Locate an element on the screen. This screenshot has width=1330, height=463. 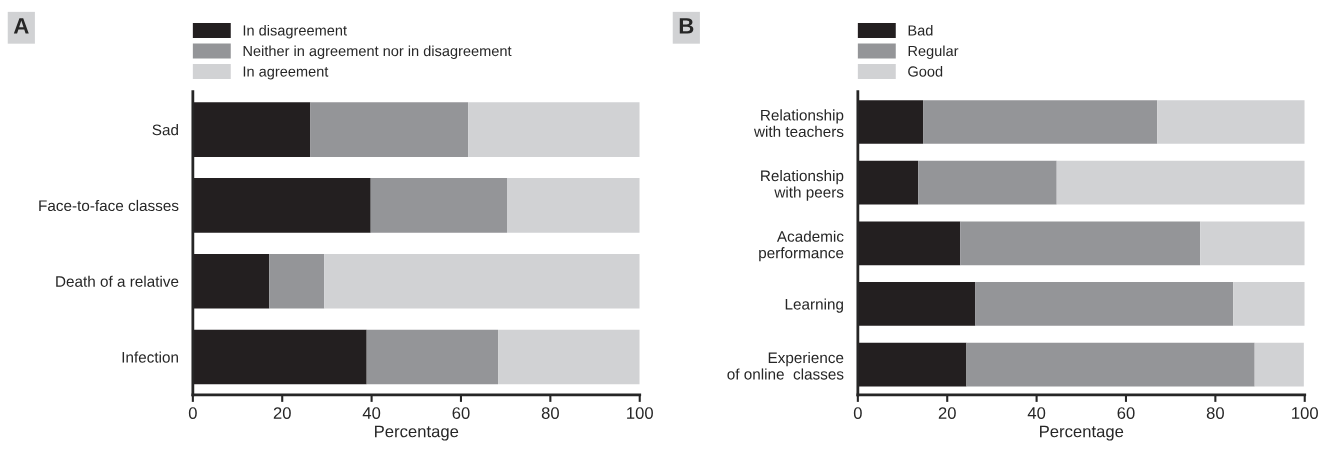
y-tick-label: Relationship with peers is located at coordinates (802, 185).